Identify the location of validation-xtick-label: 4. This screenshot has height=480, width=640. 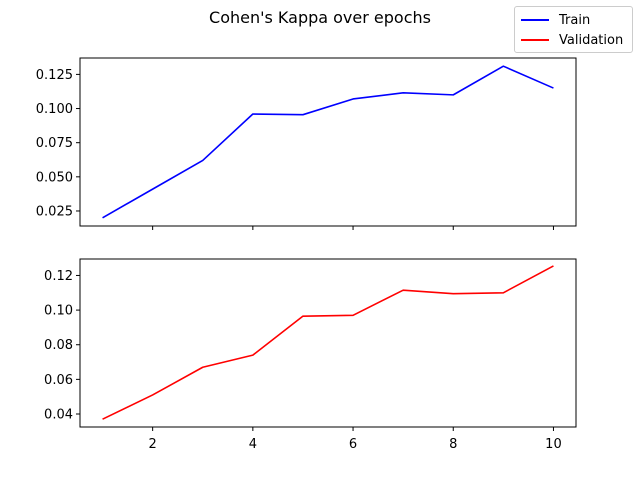
(253, 444).